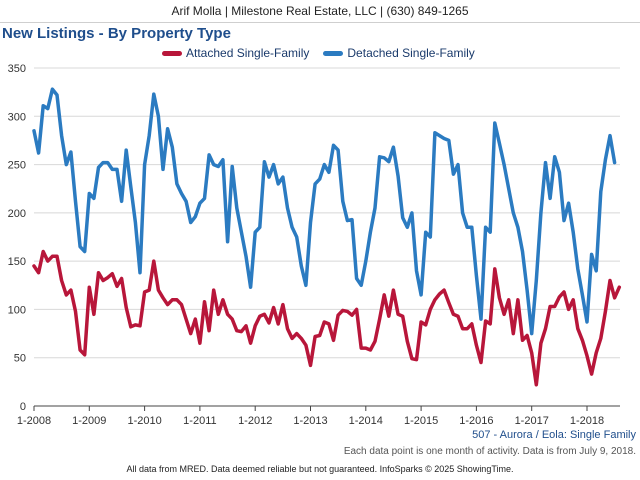 This screenshot has width=640, height=480. Describe the element at coordinates (17, 262) in the screenshot. I see `y-tick-label: 150` at that location.